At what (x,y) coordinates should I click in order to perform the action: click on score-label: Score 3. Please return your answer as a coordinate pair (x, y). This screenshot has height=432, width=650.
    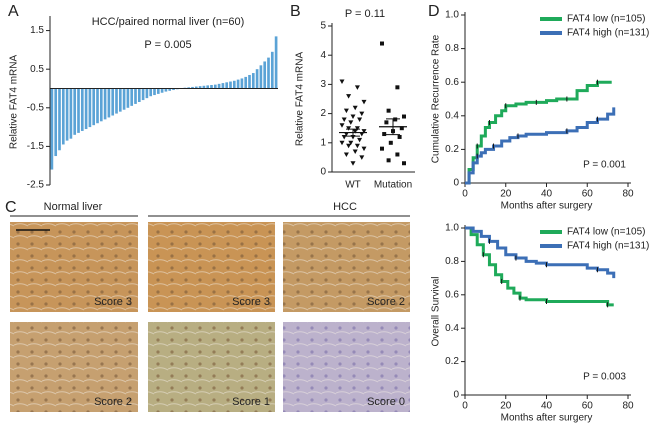
    Looking at the image, I should click on (251, 302).